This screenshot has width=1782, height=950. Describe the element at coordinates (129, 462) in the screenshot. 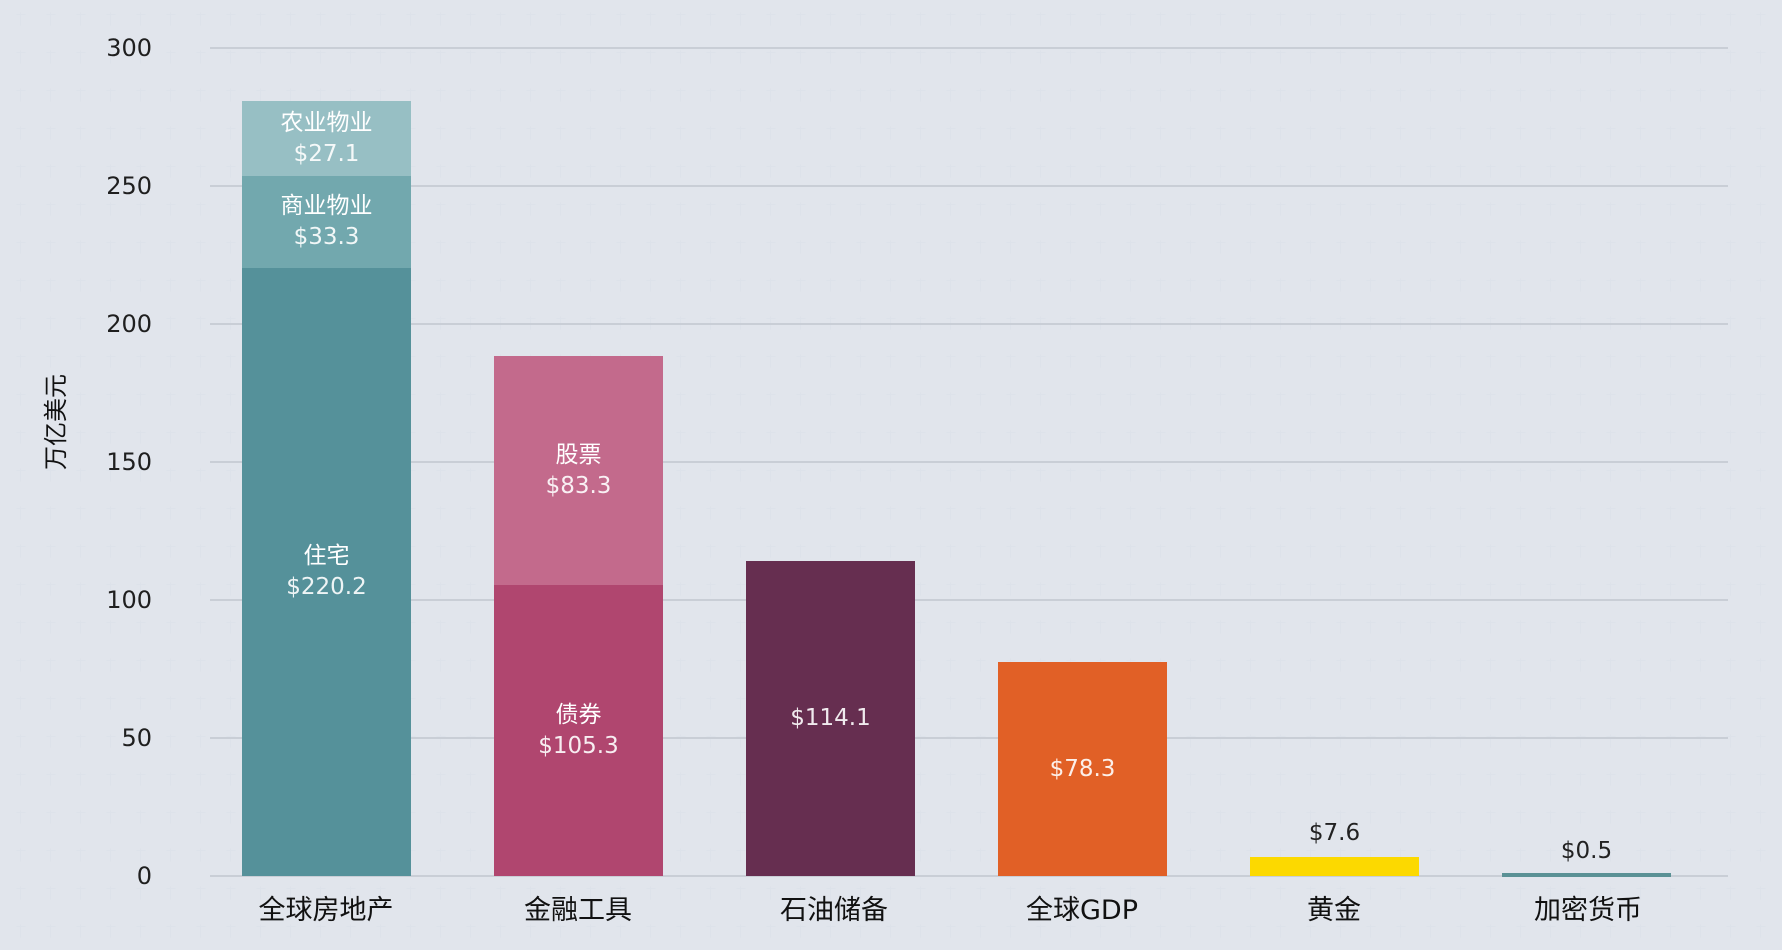

I see `y-tick-150: 150` at that location.